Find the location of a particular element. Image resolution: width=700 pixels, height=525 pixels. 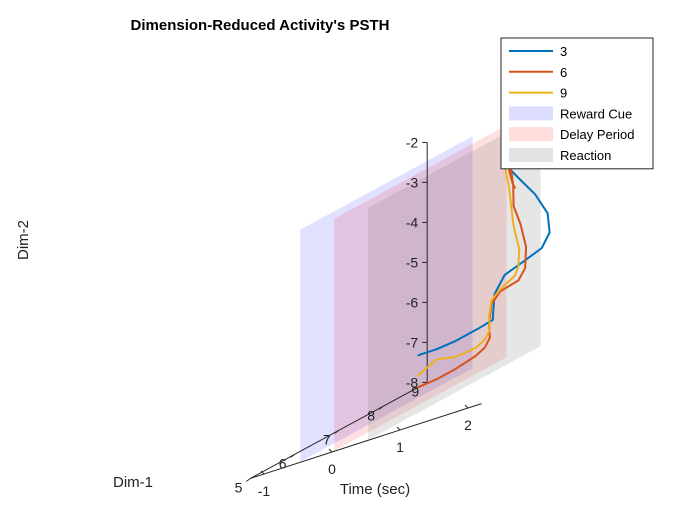

legend-label: Reward Cue is located at coordinates (596, 113).